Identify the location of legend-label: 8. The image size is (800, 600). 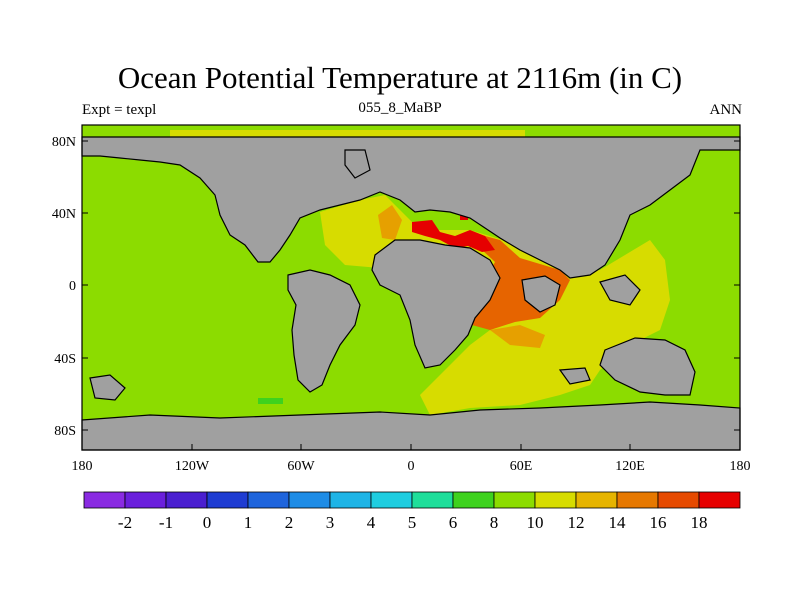
(494, 522).